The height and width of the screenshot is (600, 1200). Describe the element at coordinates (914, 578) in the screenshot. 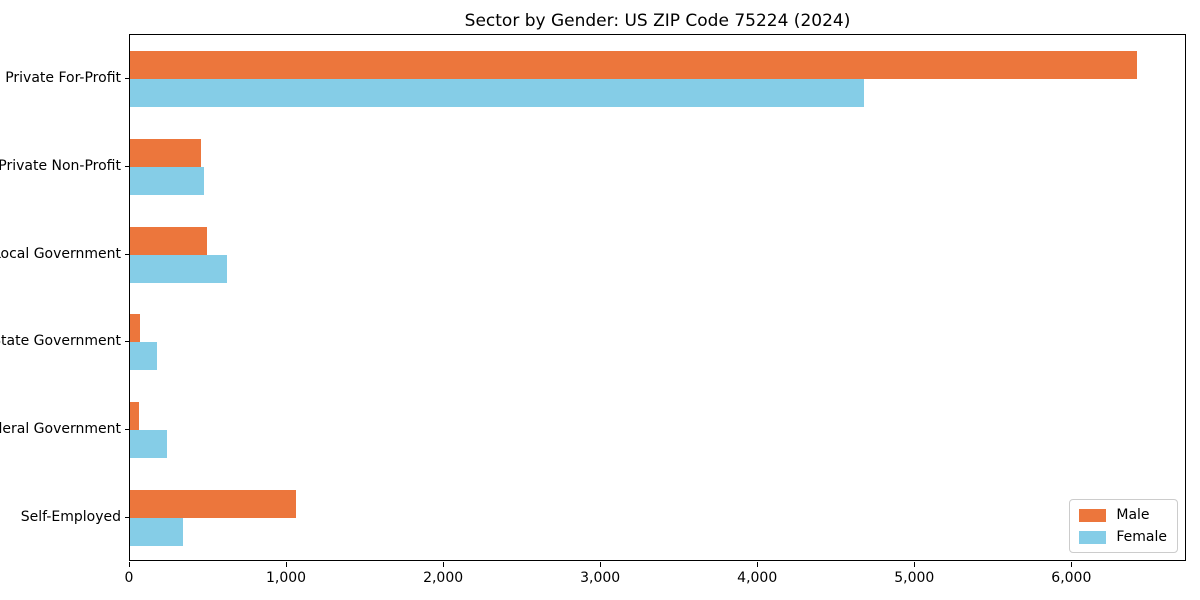

I see `x-tick-label: 5,000` at that location.